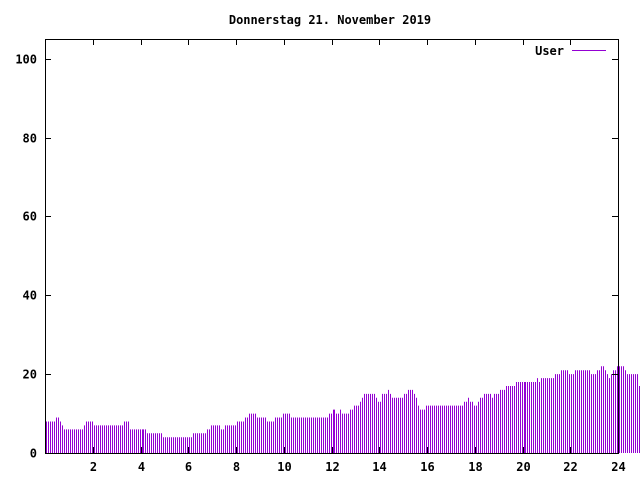 The height and width of the screenshot is (480, 640). What do you see at coordinates (141, 467) in the screenshot?
I see `x-tick-label: 4` at bounding box center [141, 467].